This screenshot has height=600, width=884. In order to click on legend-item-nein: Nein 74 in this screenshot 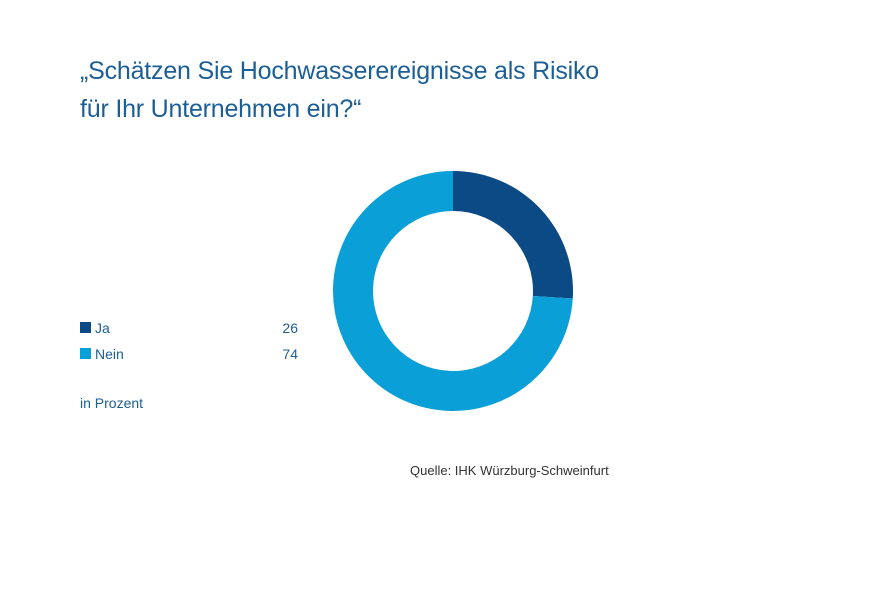, I will do `click(189, 357)`.